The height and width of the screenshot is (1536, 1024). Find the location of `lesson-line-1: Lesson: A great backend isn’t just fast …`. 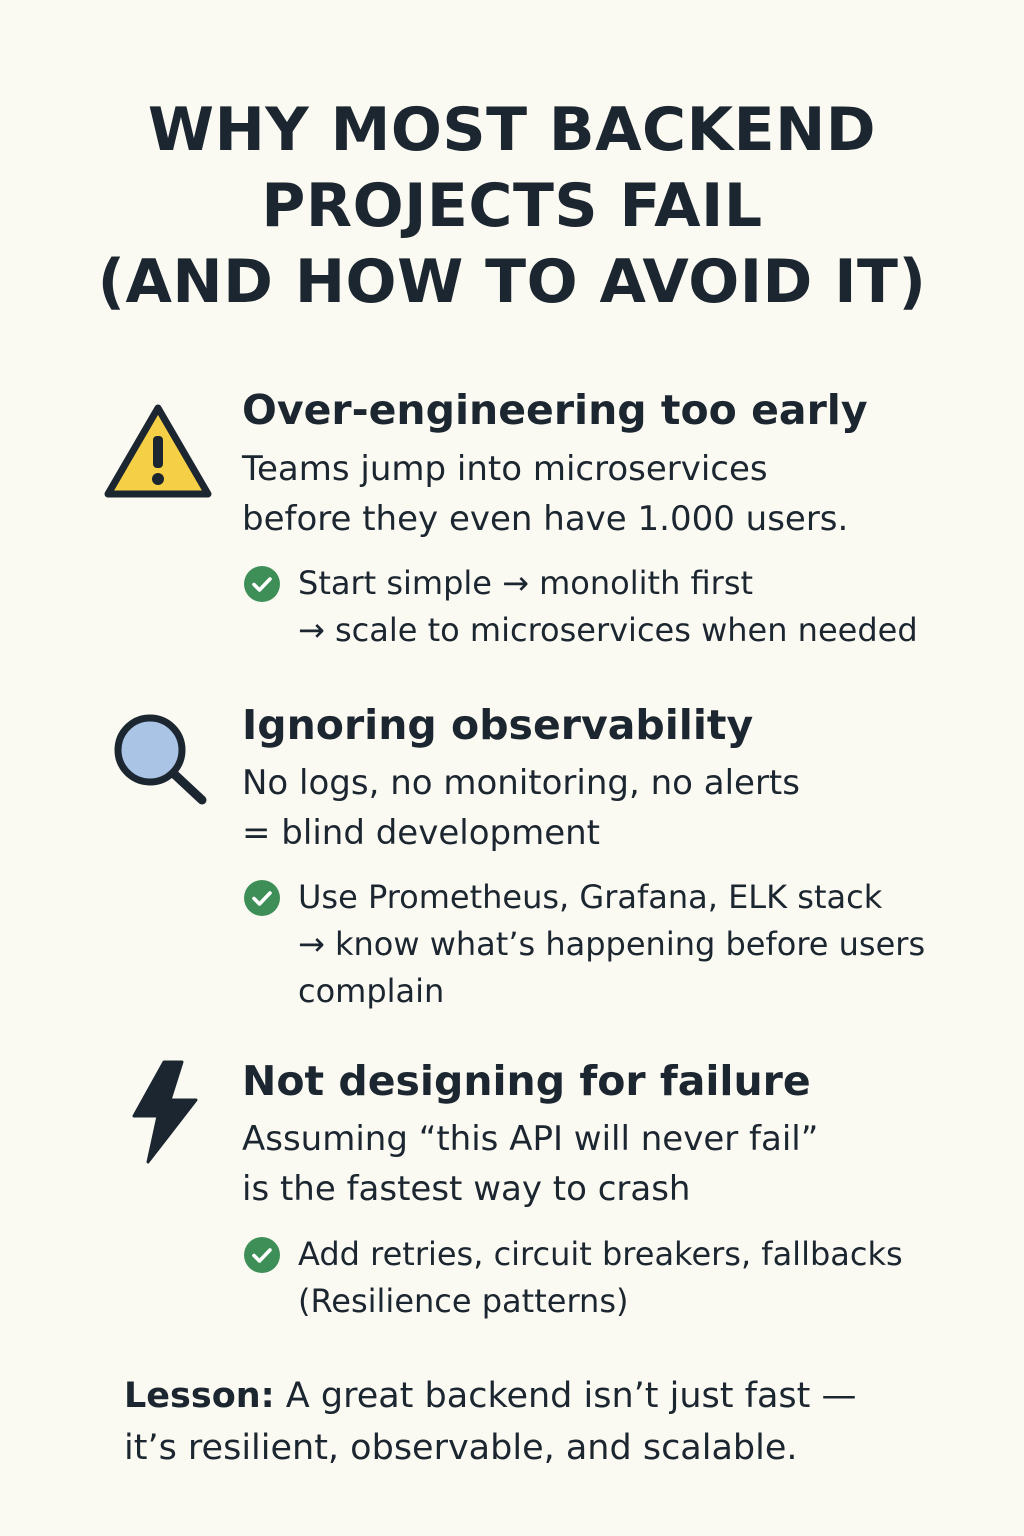

lesson-line-1: Lesson: A great backend isn’t just fast … is located at coordinates (490, 1396).